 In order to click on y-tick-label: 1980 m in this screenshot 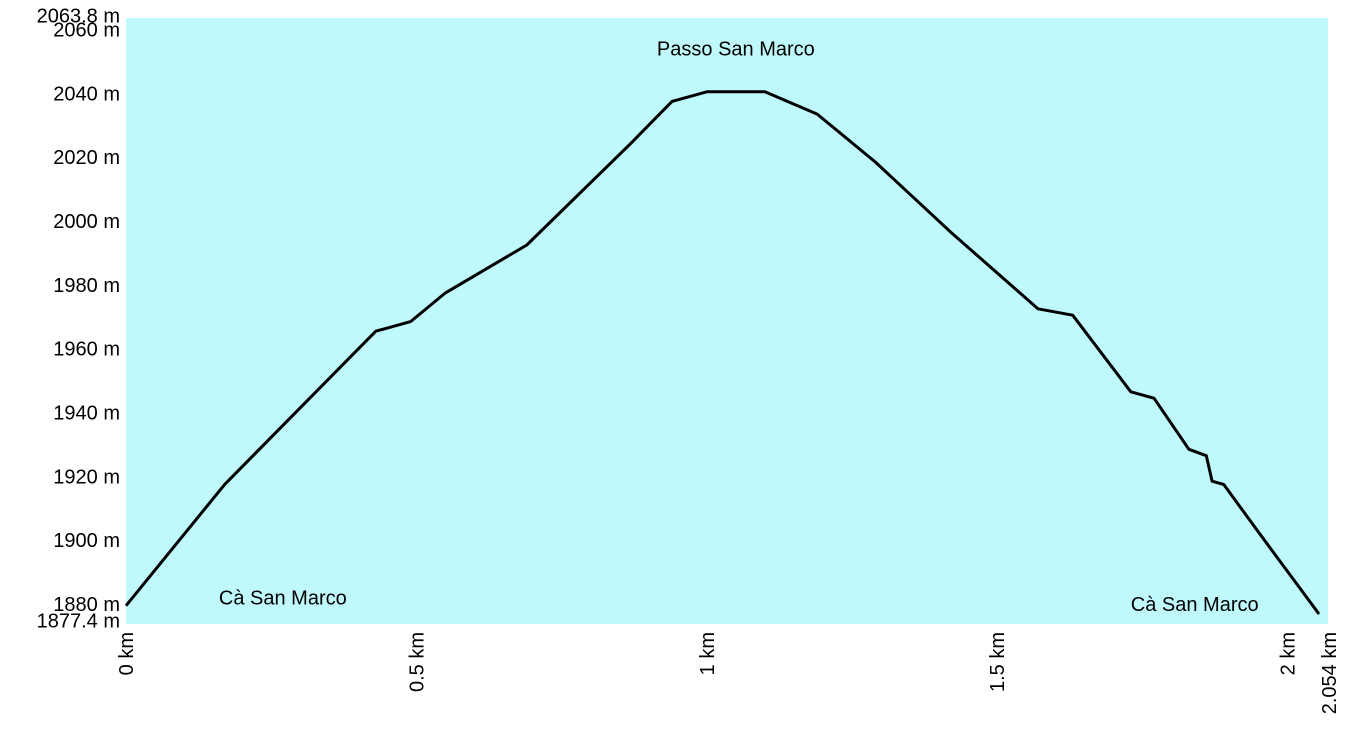, I will do `click(86, 286)`.